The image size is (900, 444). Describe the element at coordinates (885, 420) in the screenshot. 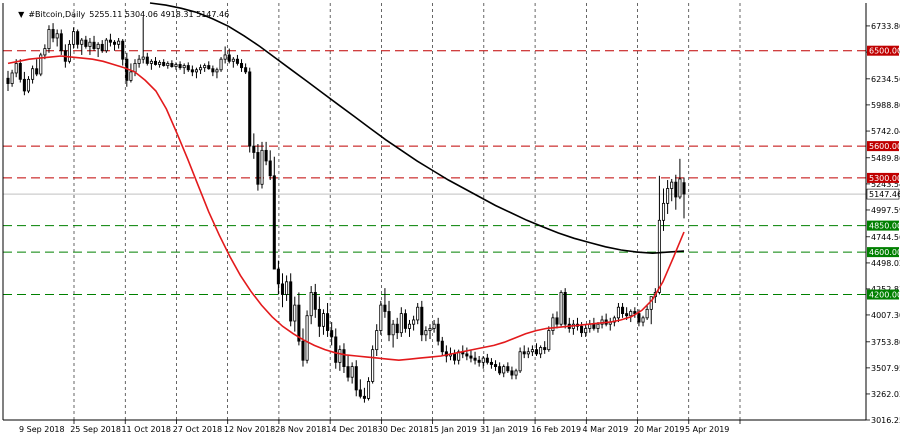

I see `y-tick-label: 3016.25` at that location.